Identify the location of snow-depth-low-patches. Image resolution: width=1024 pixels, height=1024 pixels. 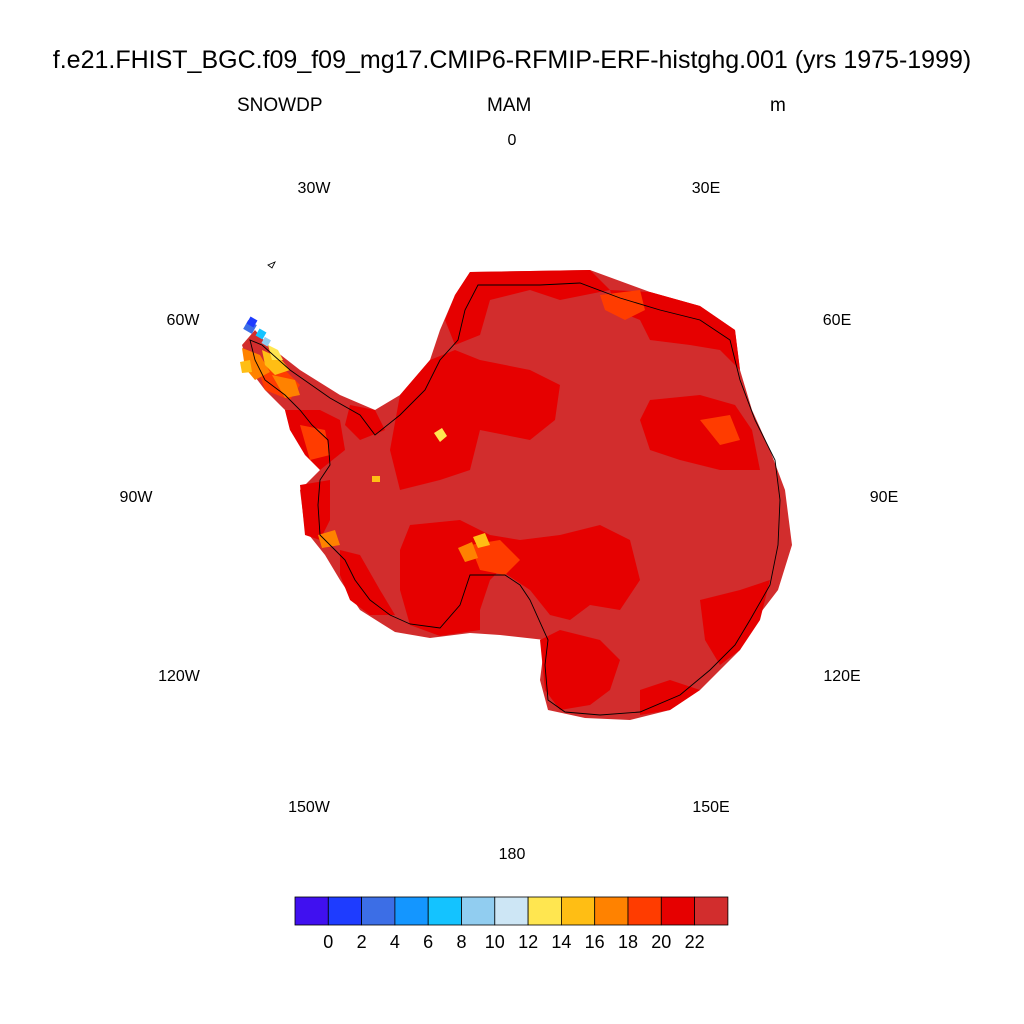
(311, 399).